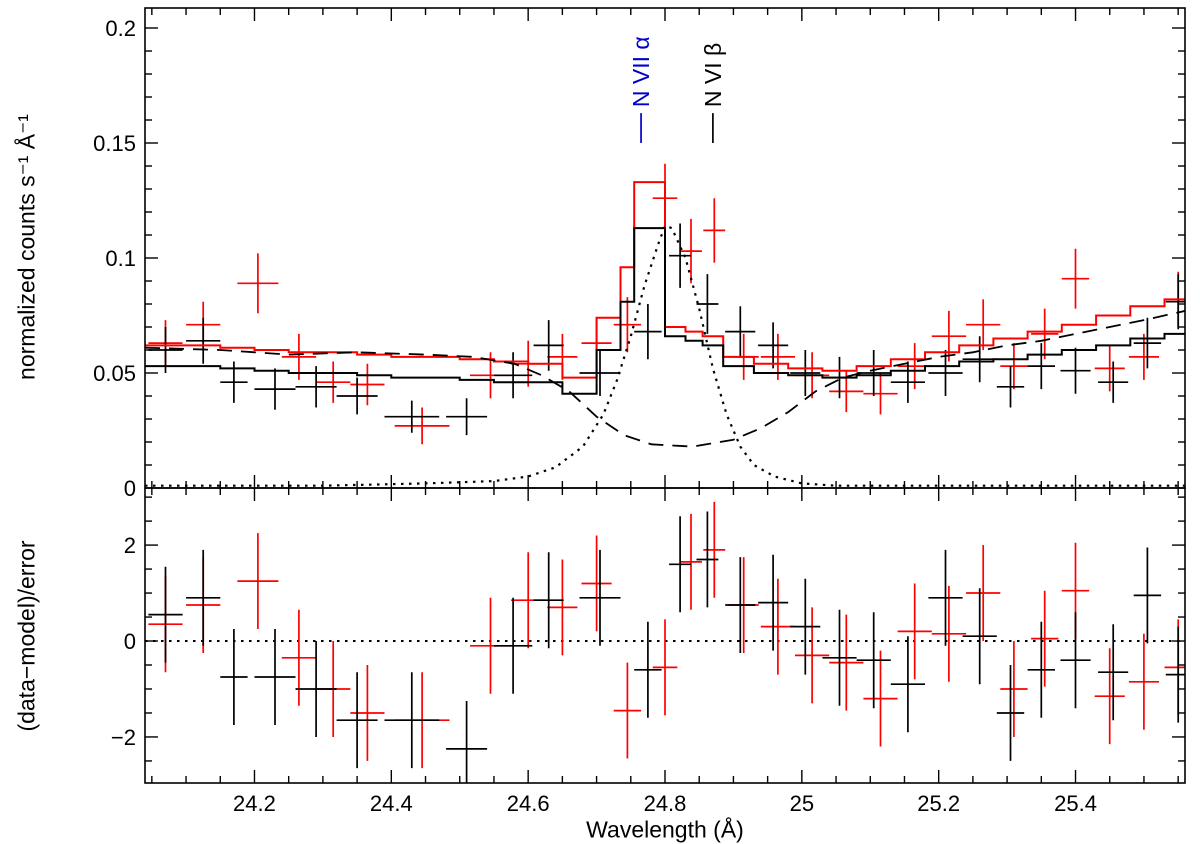  Describe the element at coordinates (665, 379) in the screenshot. I see `continuum-component` at that location.